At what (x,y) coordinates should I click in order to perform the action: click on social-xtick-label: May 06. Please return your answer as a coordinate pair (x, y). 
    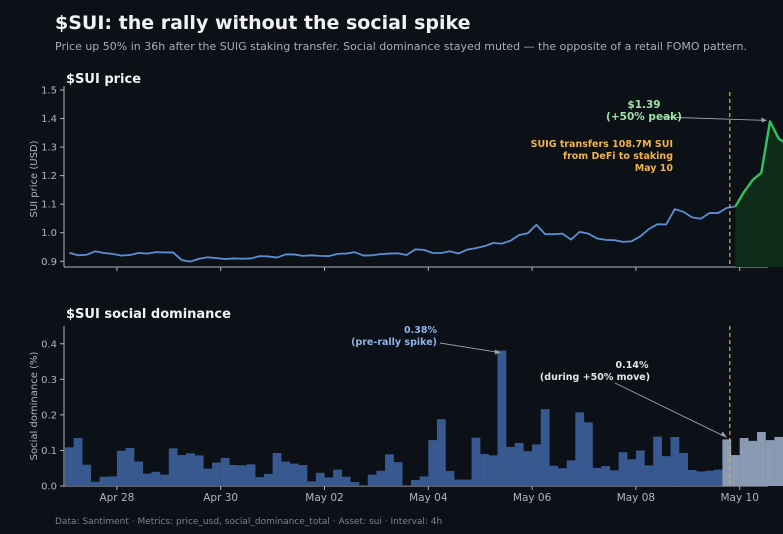
    Looking at the image, I should click on (532, 498).